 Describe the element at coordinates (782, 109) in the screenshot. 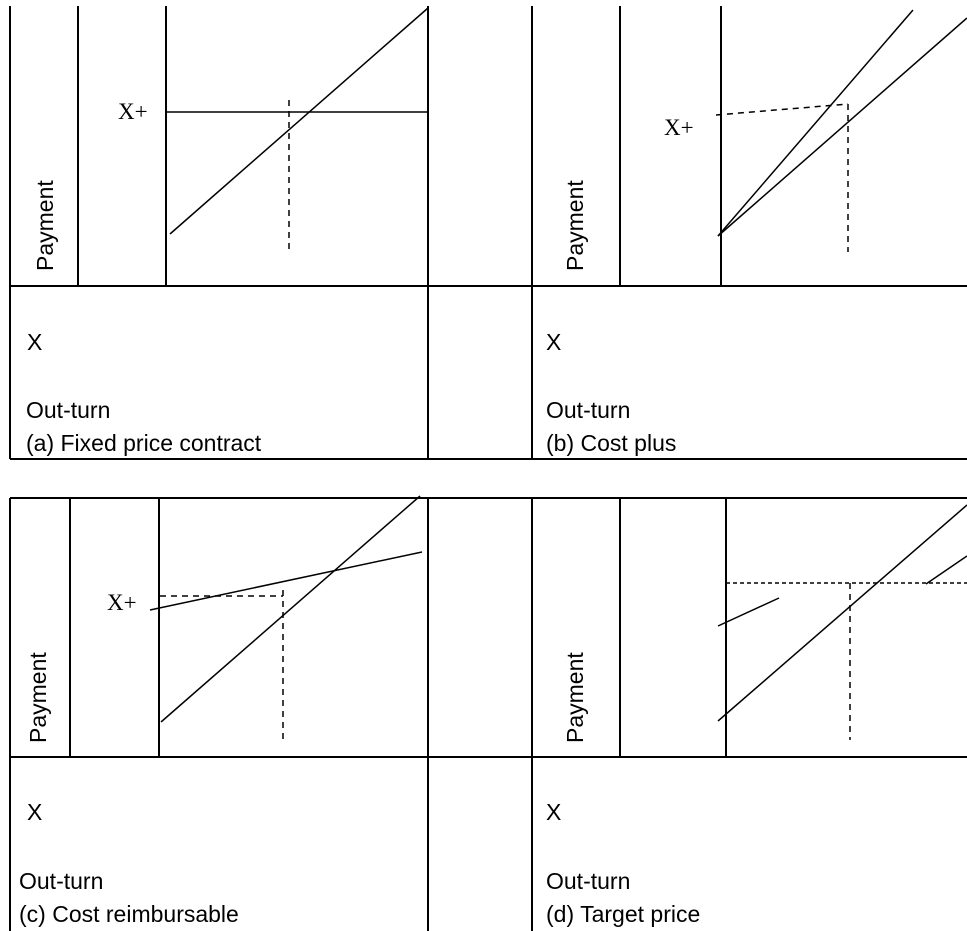

I see `dashed-level` at that location.